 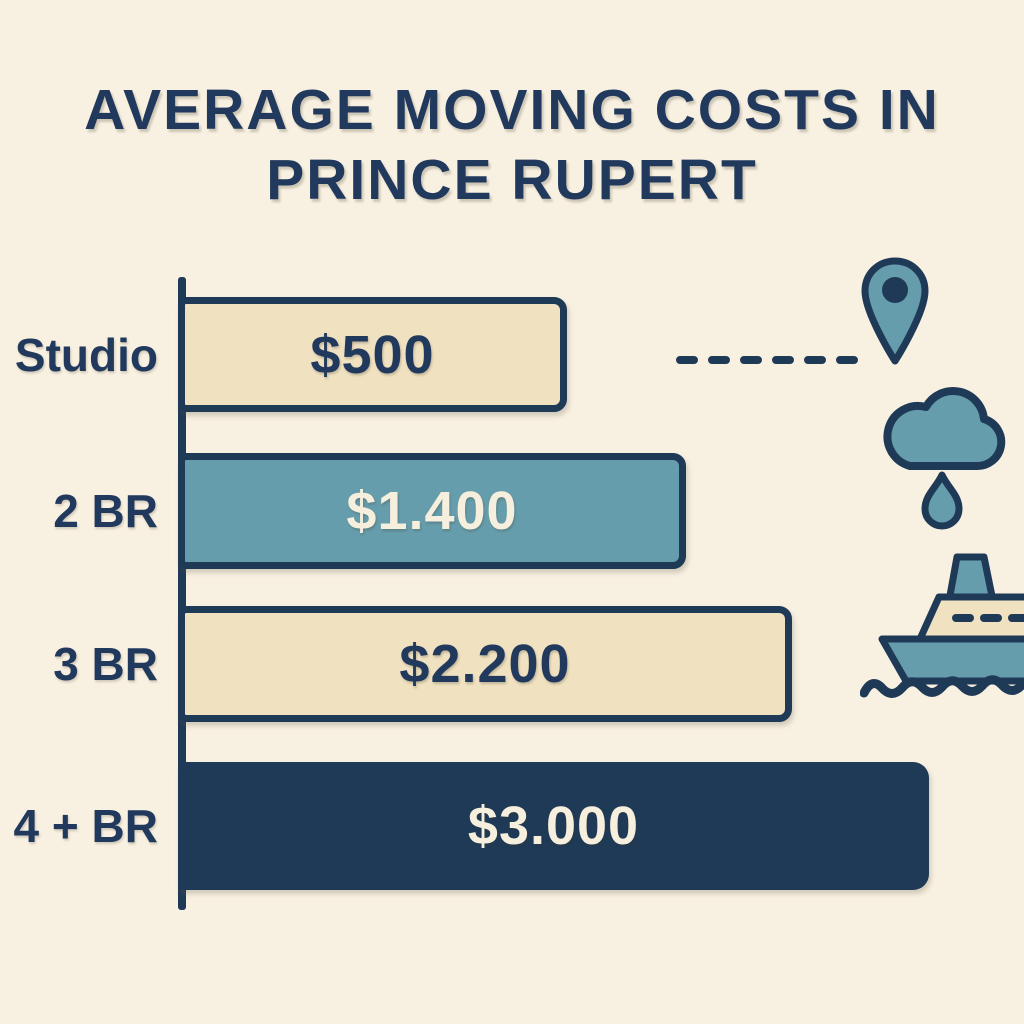 I want to click on bar-label-studio: Studio, so click(x=86, y=354).